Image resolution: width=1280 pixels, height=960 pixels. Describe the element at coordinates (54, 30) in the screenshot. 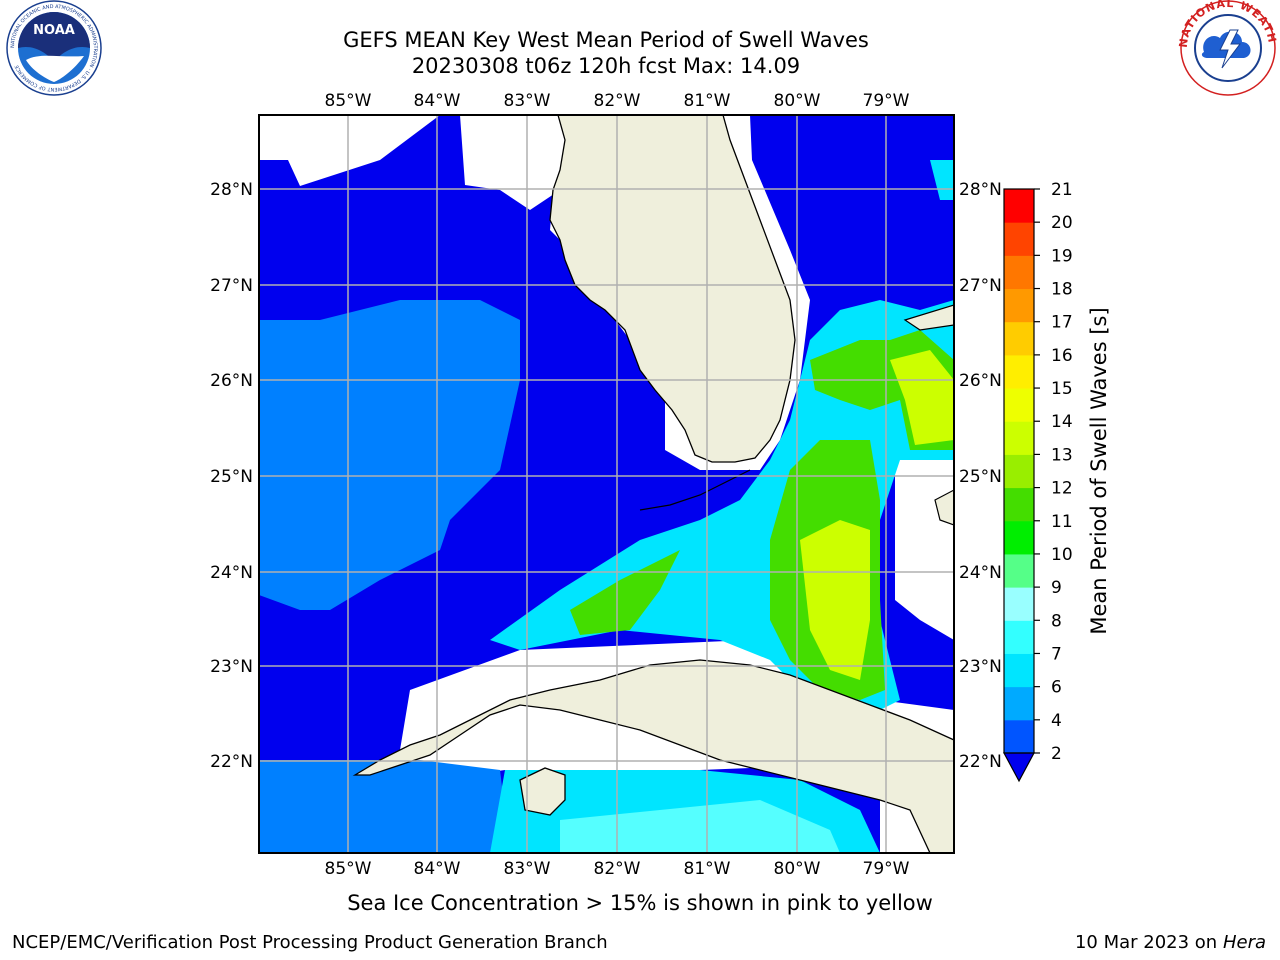

I see `noaa-logo-text: NOAA` at that location.